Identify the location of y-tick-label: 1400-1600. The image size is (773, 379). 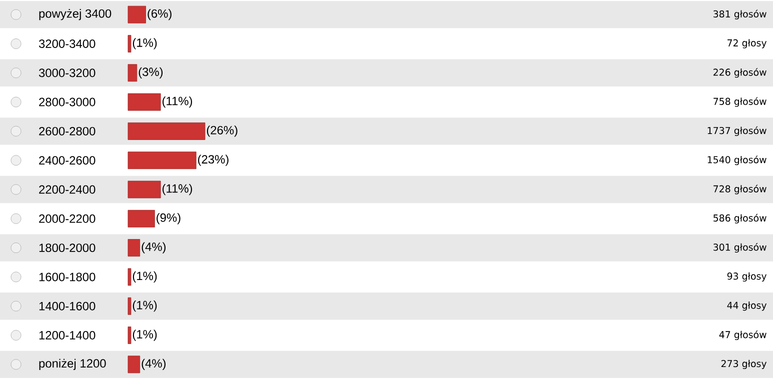
(67, 306).